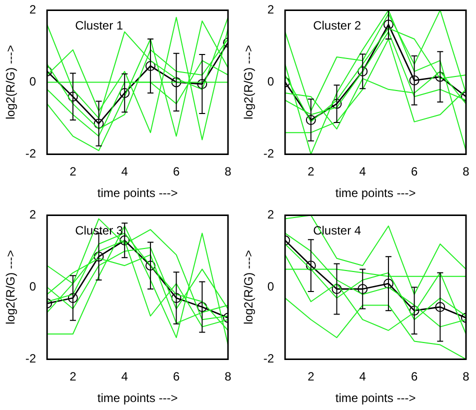  Describe the element at coordinates (99, 25) in the screenshot. I see `annotation: Cluster 1` at that location.